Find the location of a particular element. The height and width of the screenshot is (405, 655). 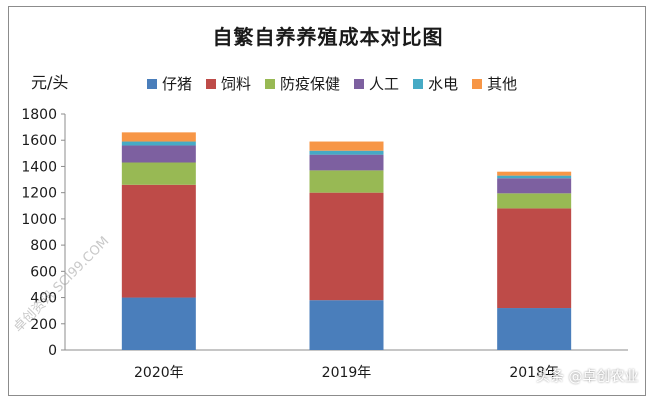

y-tick-label-1: 200 is located at coordinates (43, 325).